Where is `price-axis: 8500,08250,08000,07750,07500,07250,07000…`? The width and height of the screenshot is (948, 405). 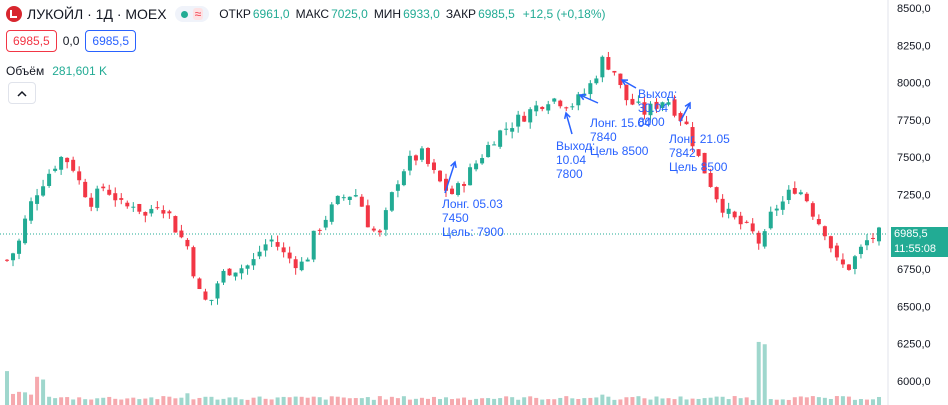
price-axis: 8500,08250,08000,07750,07500,07250,07000… is located at coordinates (909, 202).